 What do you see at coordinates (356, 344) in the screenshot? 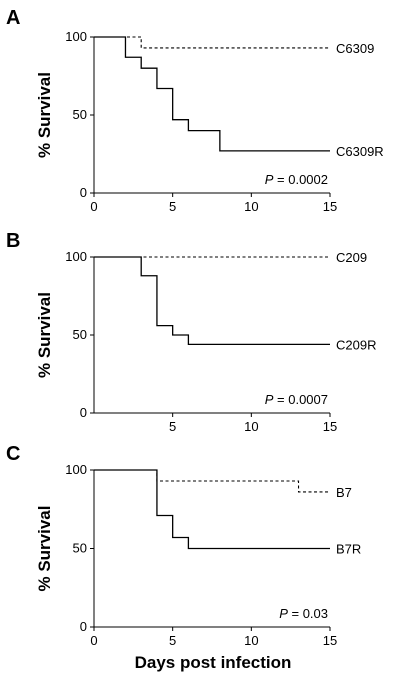
I see `series-label-c209r: C209R` at bounding box center [356, 344].